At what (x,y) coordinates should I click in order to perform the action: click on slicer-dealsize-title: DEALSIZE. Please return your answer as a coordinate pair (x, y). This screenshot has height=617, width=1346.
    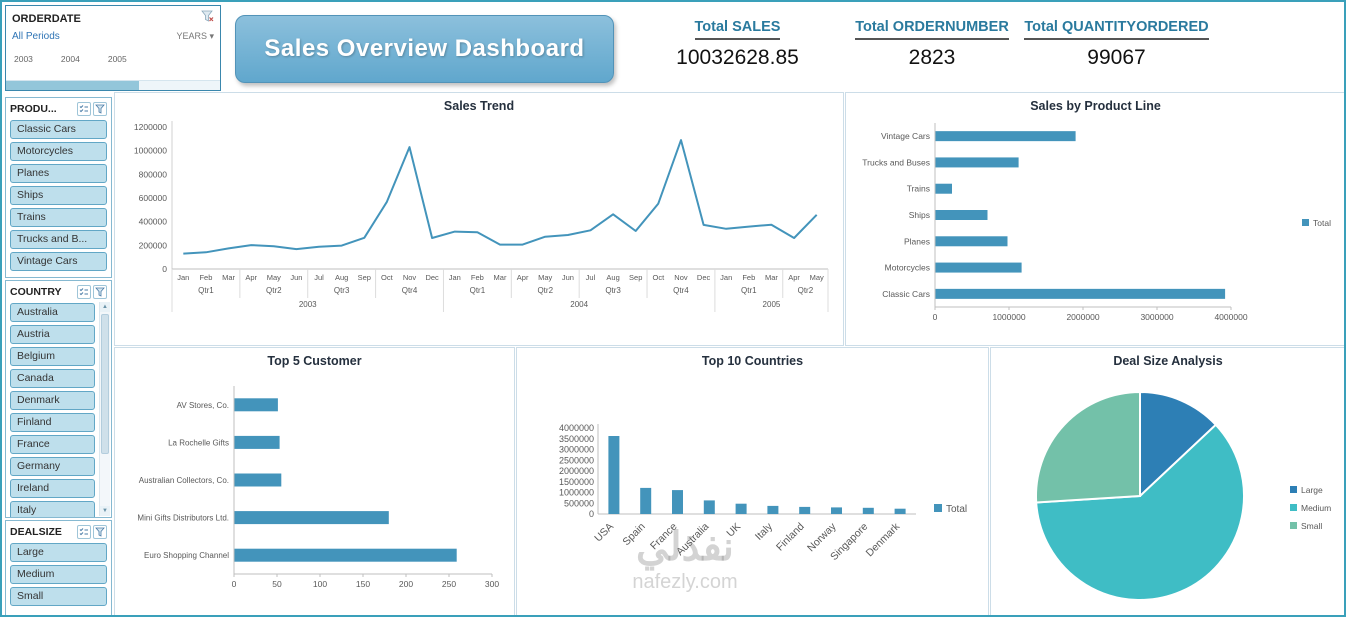
    Looking at the image, I should click on (36, 531).